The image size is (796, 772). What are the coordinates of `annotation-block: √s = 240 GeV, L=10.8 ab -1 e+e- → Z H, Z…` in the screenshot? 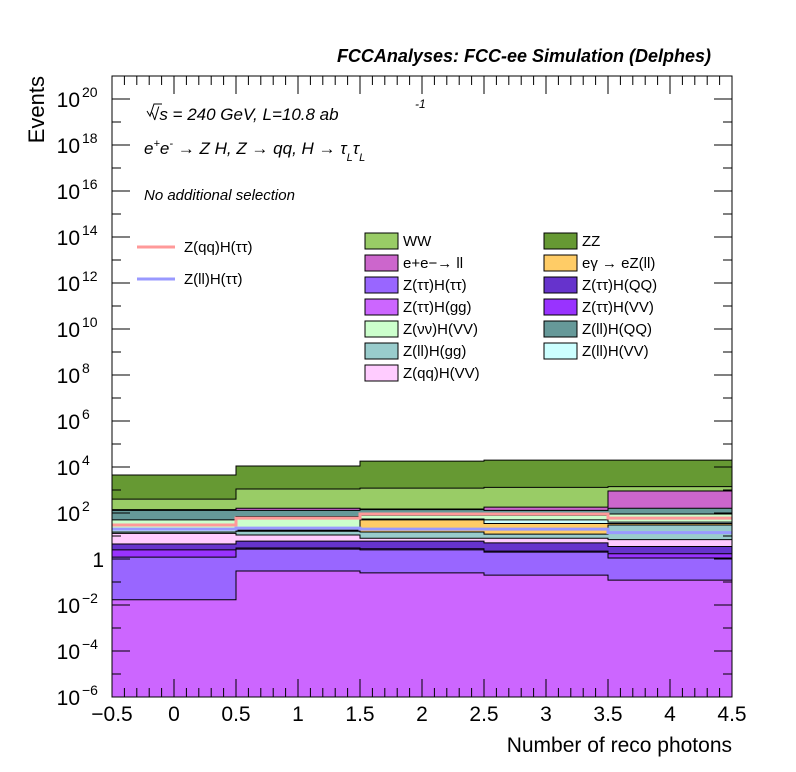 It's located at (285, 150).